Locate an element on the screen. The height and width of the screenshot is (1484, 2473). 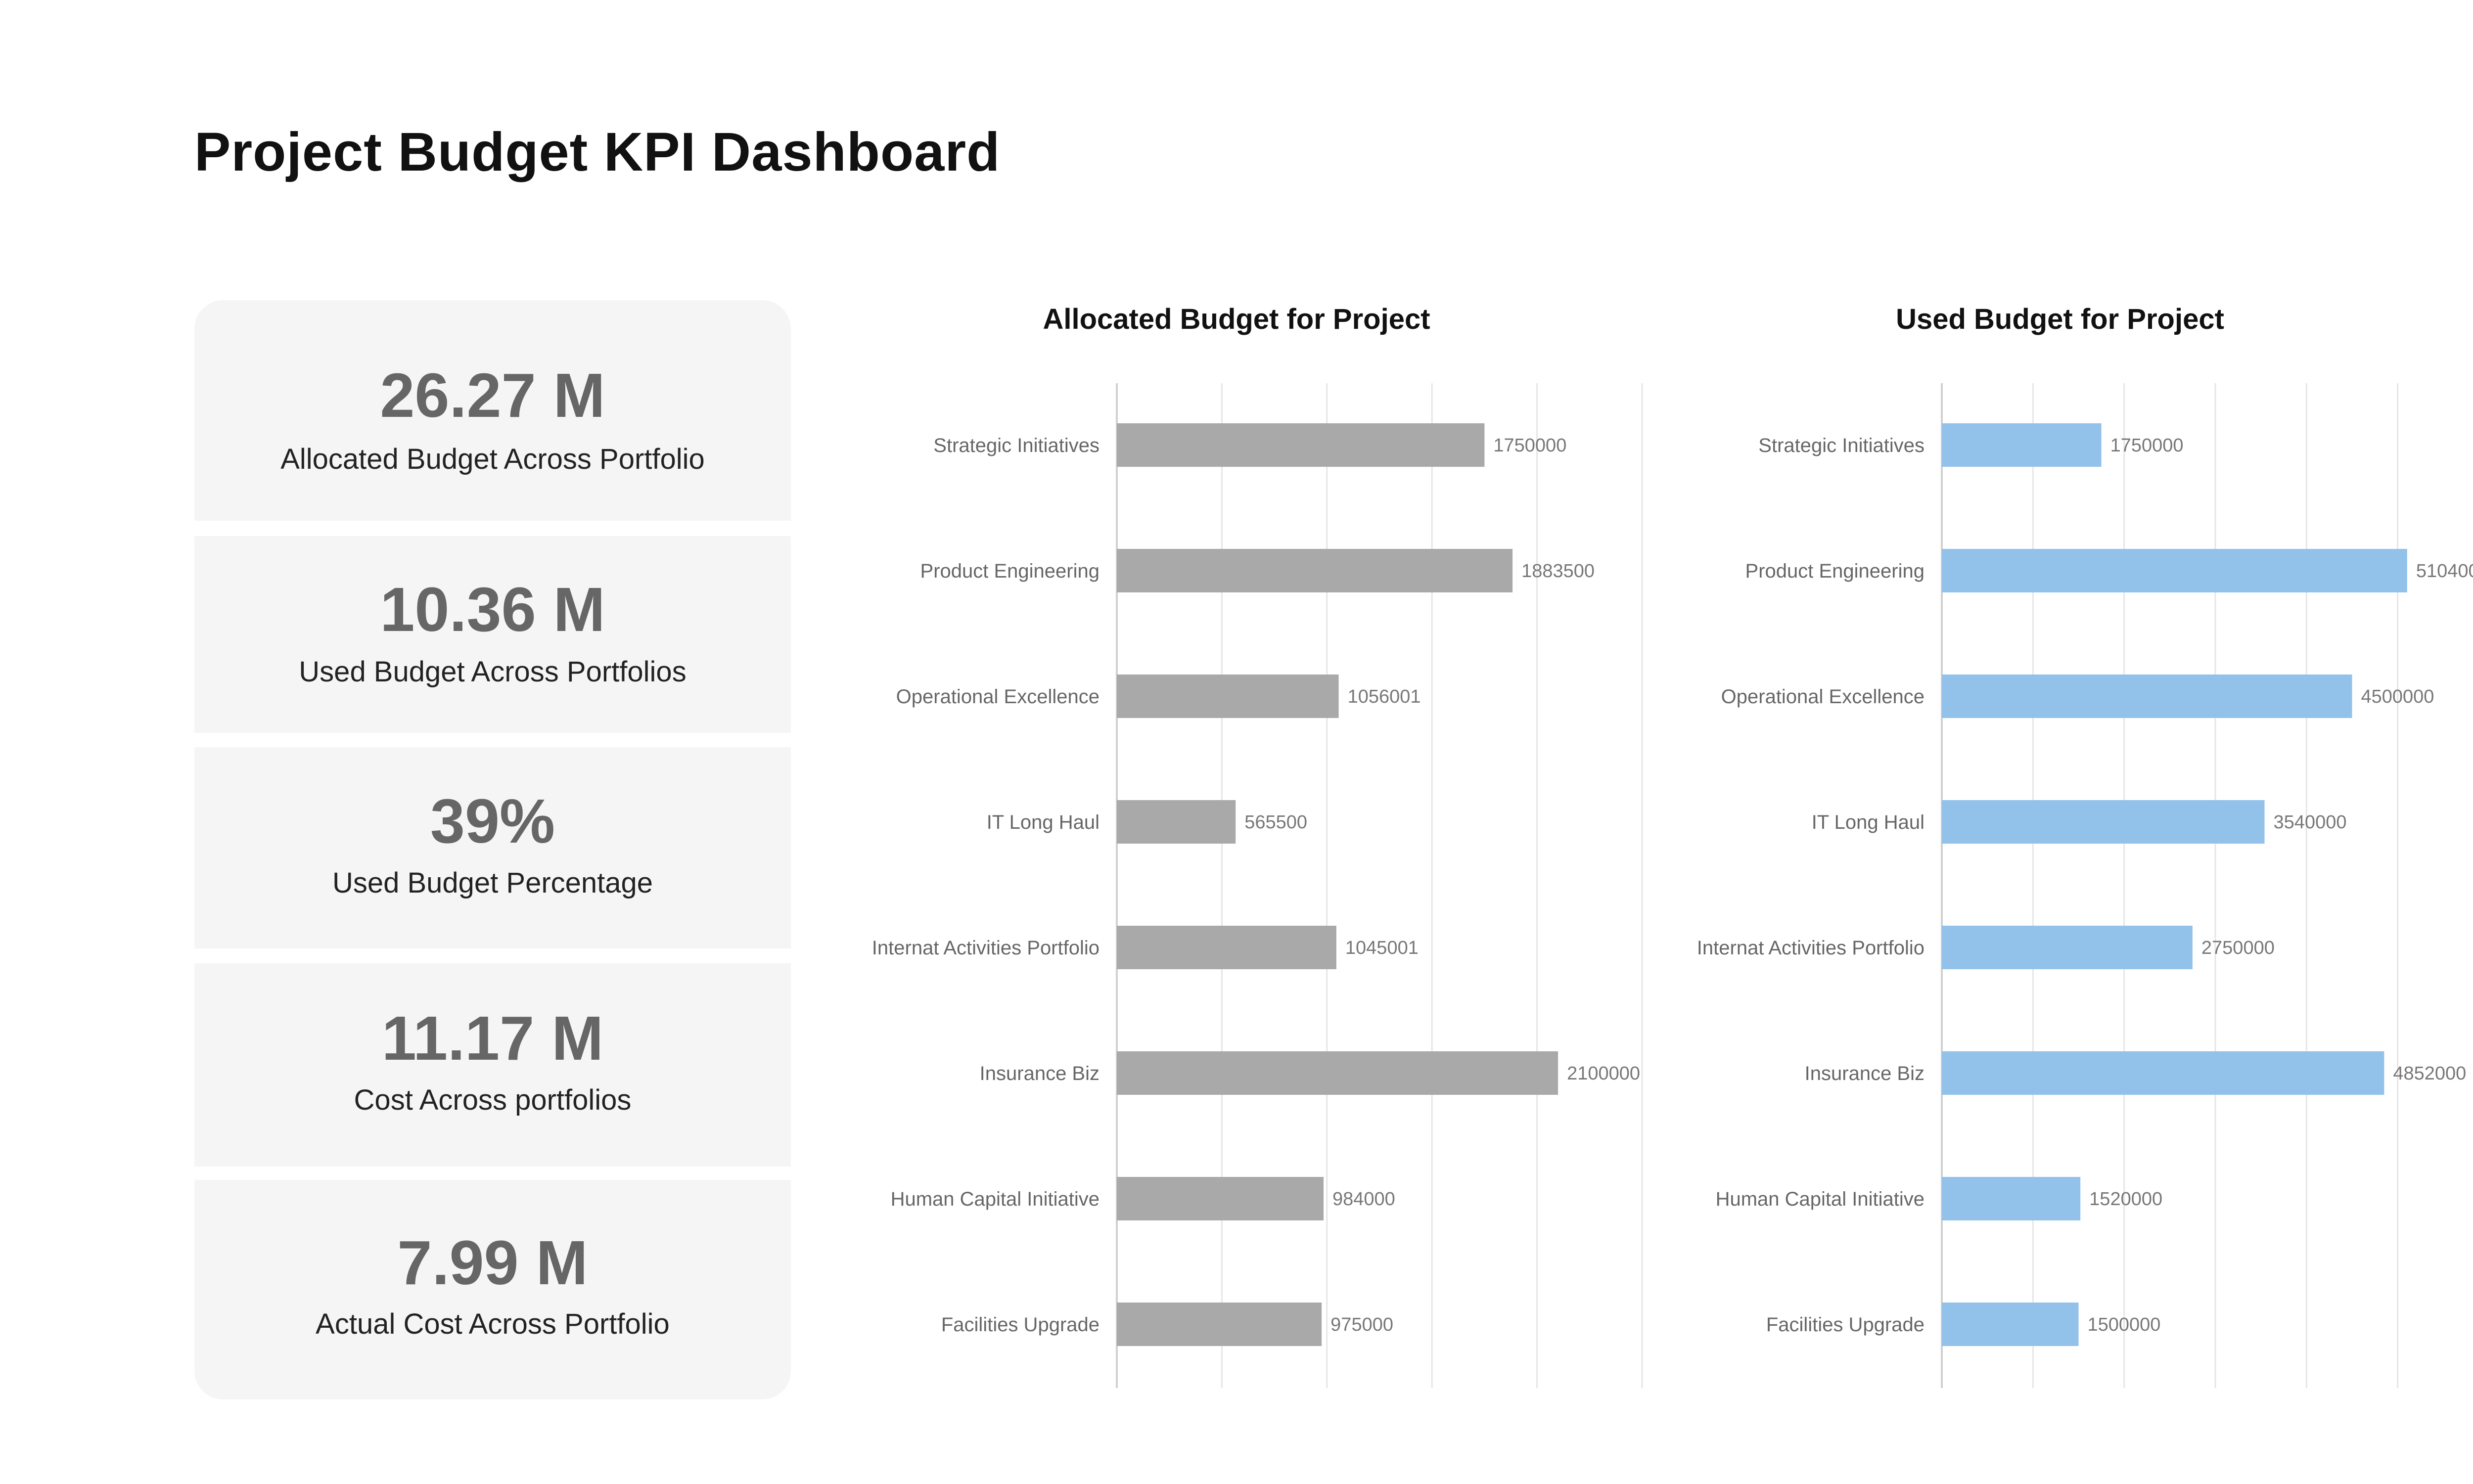
allocated-data-label: 1750000 is located at coordinates (1529, 445).